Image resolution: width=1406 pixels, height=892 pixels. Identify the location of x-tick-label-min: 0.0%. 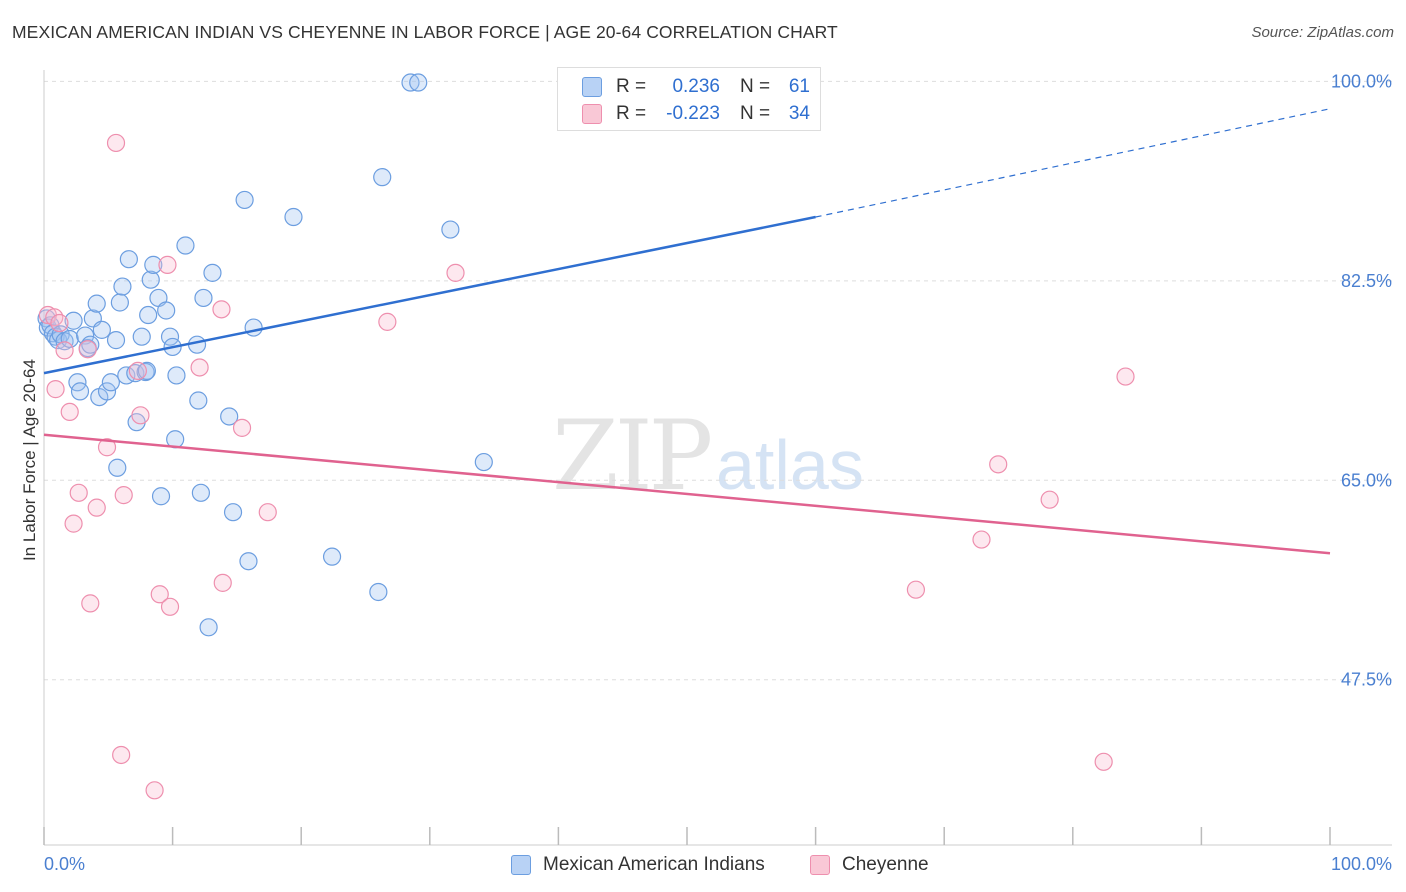
(64, 864).